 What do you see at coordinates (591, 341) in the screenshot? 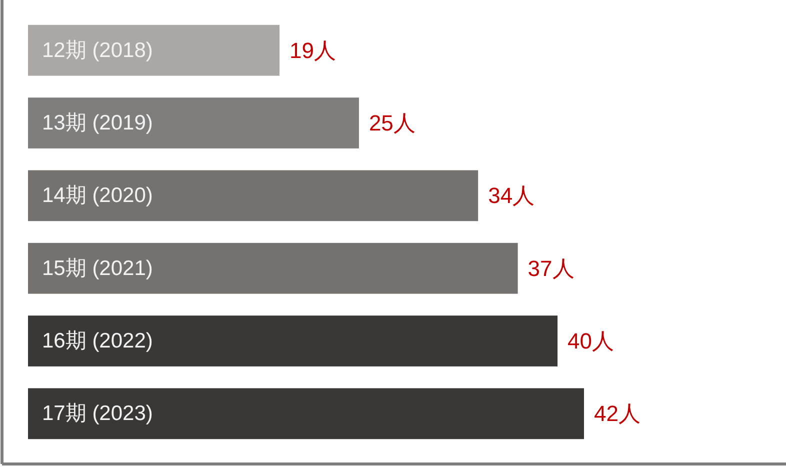
I see `data-label: 40人` at bounding box center [591, 341].